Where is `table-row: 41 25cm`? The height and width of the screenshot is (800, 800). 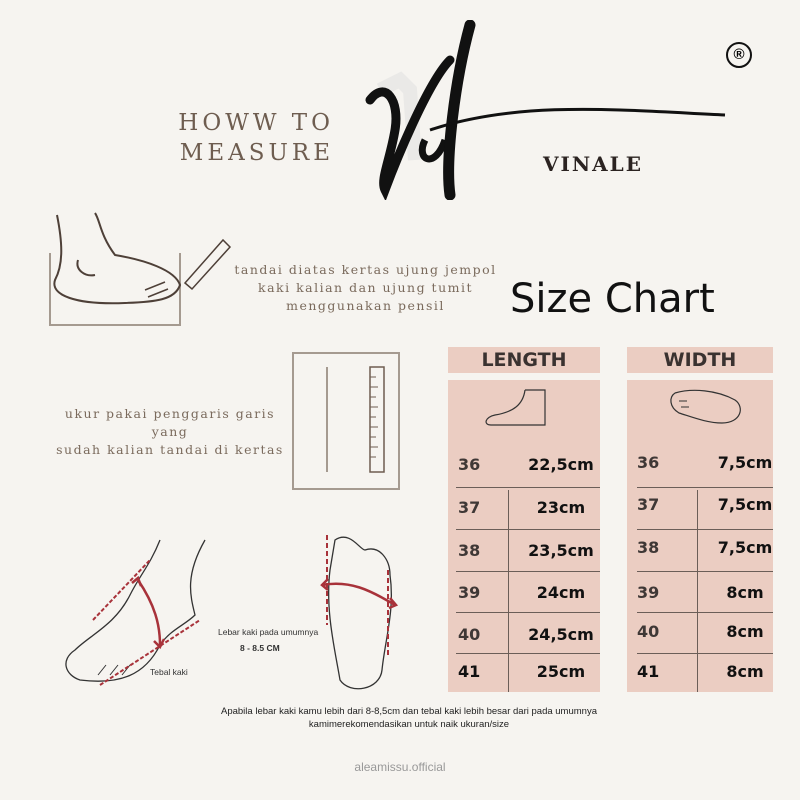
table-row: 41 25cm is located at coordinates (529, 672).